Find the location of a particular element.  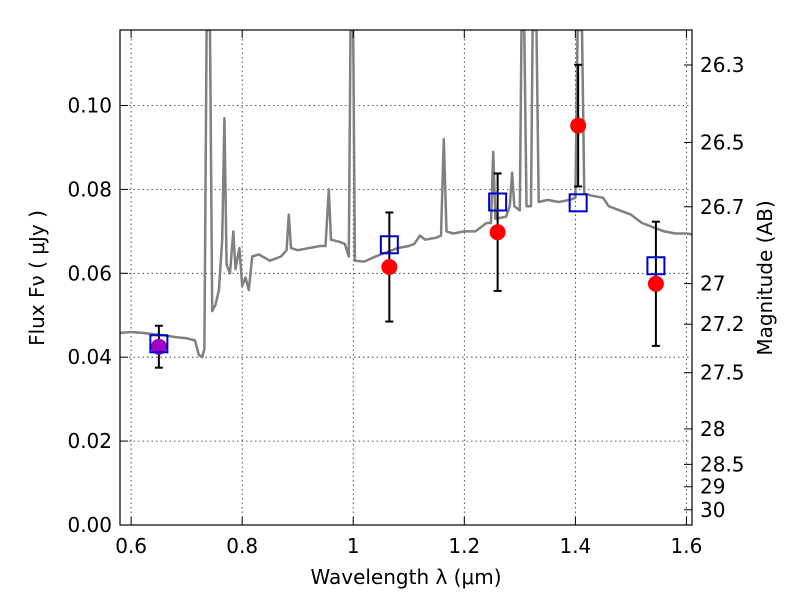

y2-tick-label: 27.2 is located at coordinates (722, 324).